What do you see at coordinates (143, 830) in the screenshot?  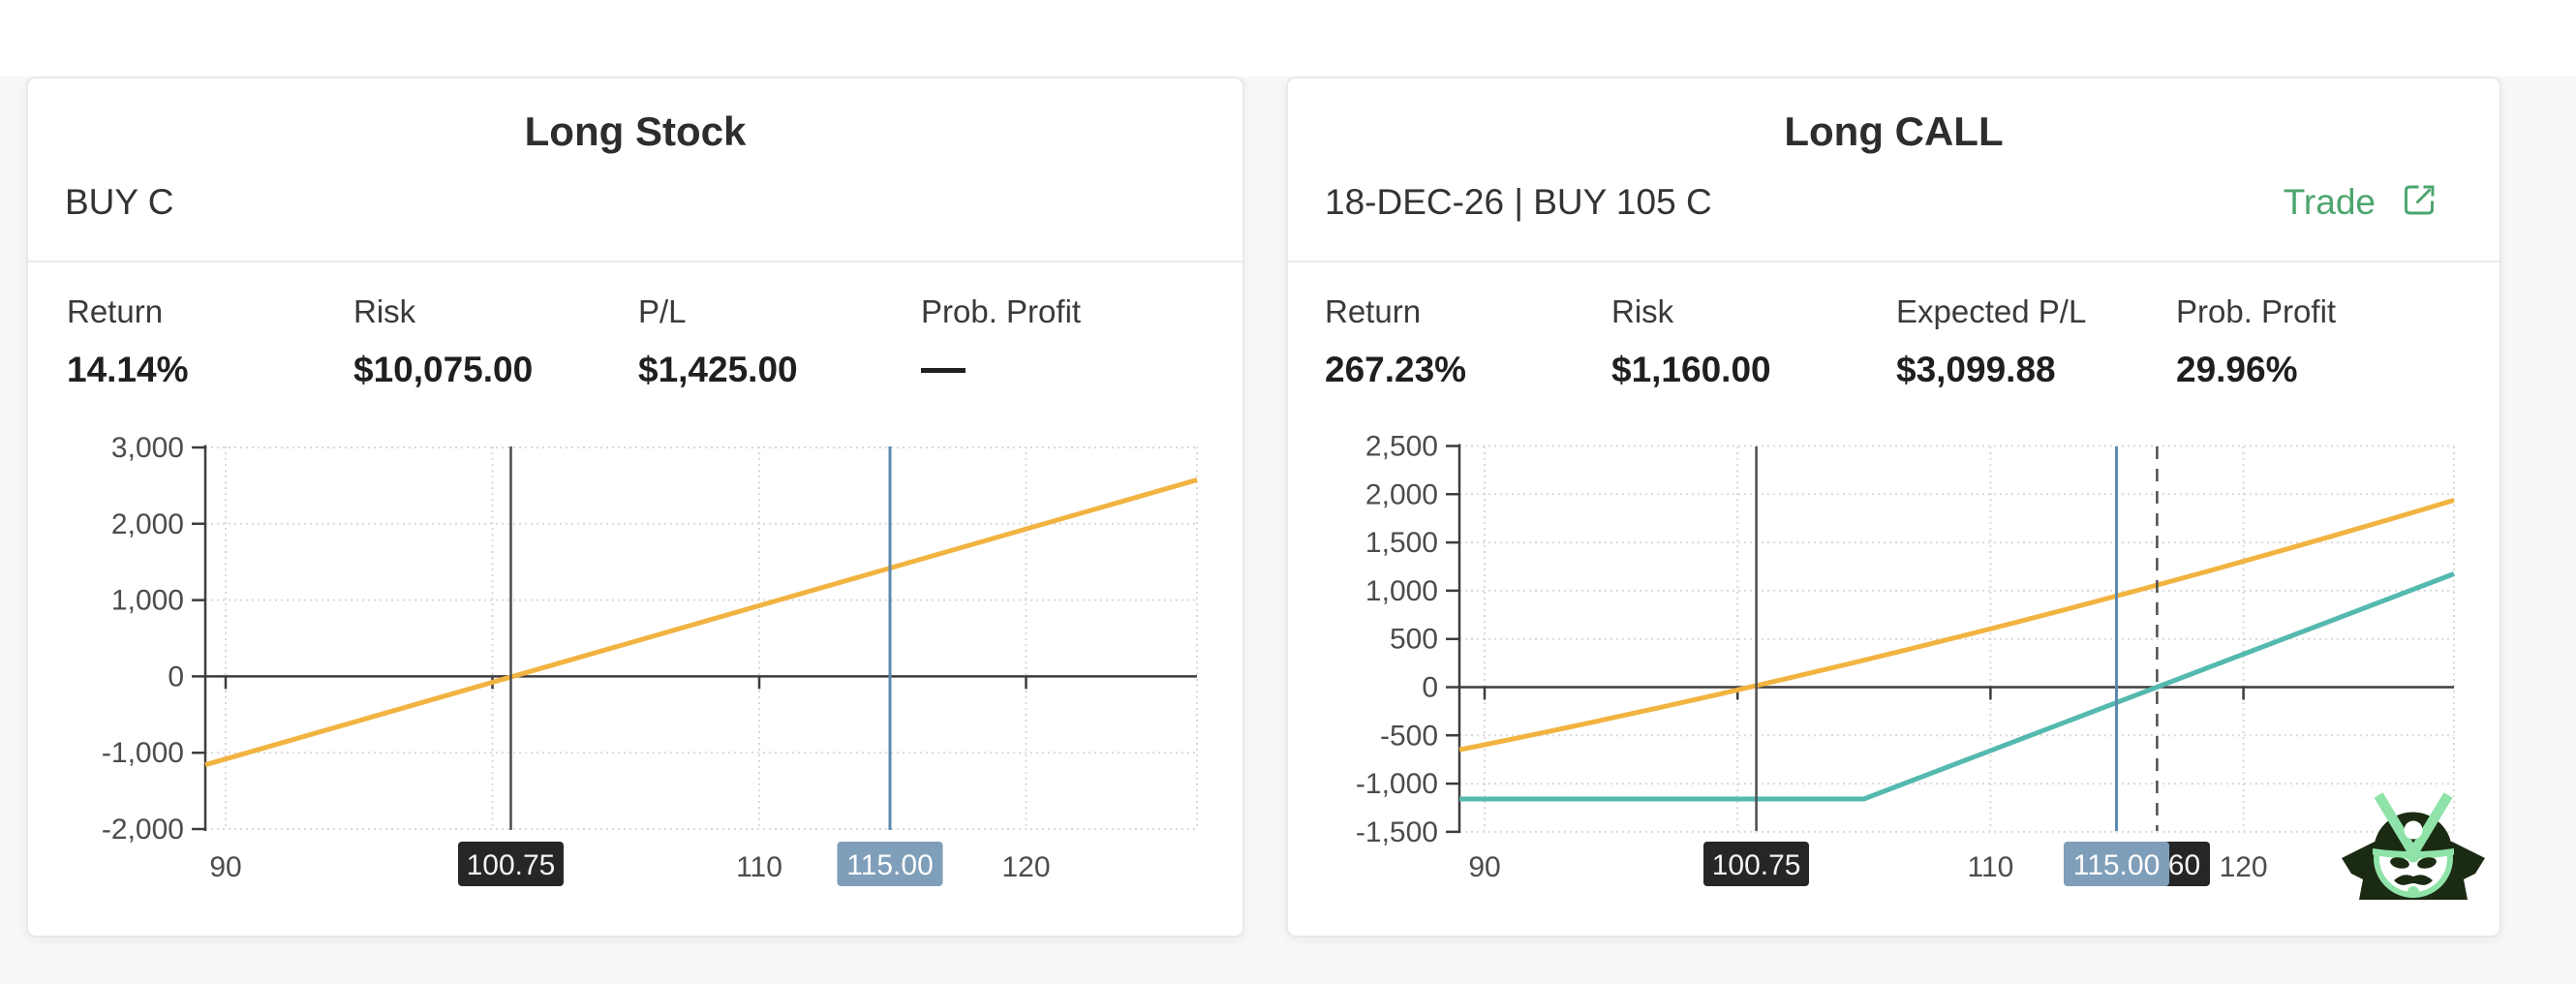 I see `svg-text: -2,000` at bounding box center [143, 830].